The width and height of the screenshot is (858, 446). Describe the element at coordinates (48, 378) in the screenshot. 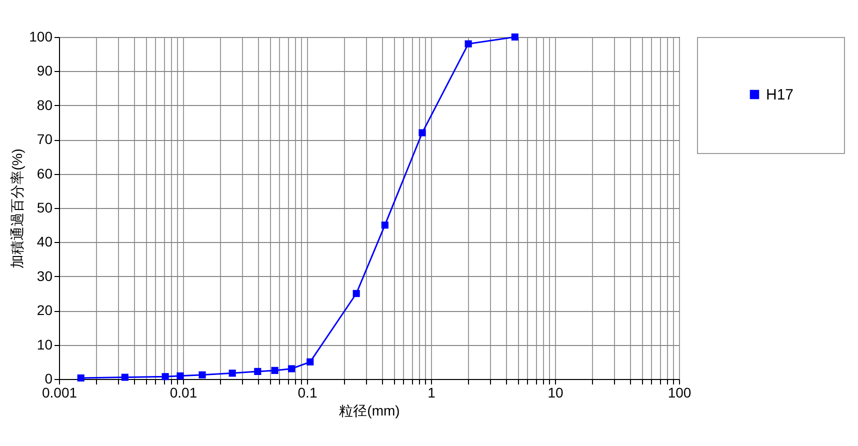

I see `y-tick-label: 0` at that location.